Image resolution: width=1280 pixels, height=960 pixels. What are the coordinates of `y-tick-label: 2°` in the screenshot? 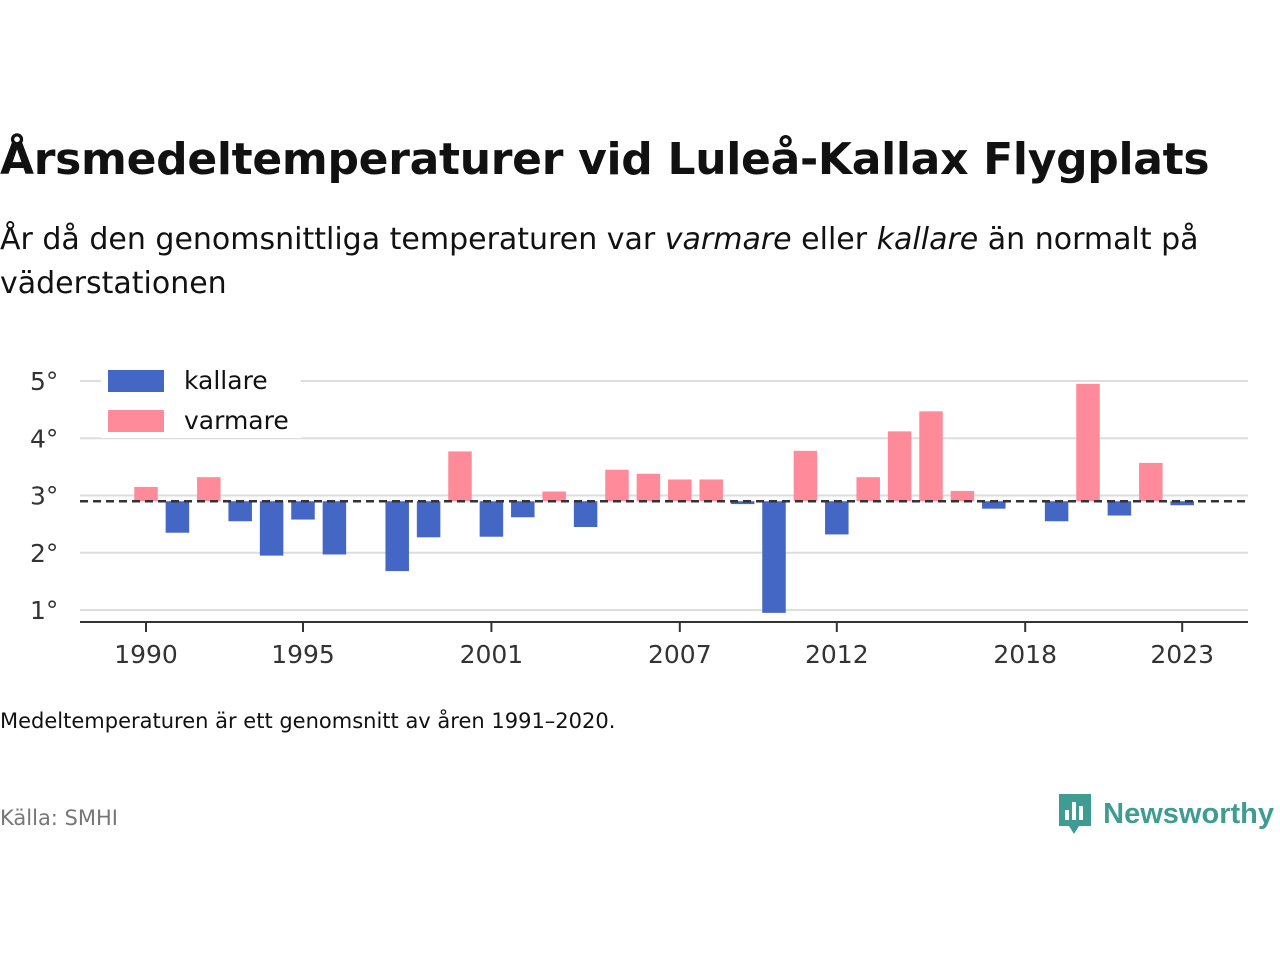 It's located at (44, 553).